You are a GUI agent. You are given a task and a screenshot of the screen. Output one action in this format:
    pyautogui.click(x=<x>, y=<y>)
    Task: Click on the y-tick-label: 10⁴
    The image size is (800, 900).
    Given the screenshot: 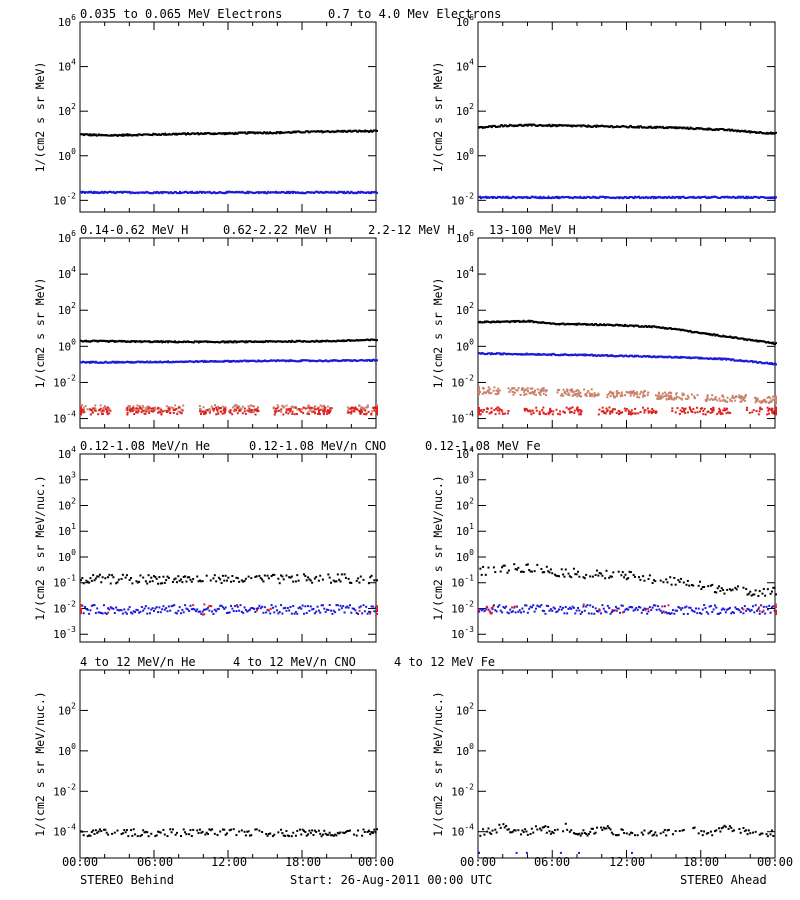 What is the action you would take?
    pyautogui.click(x=67, y=66)
    